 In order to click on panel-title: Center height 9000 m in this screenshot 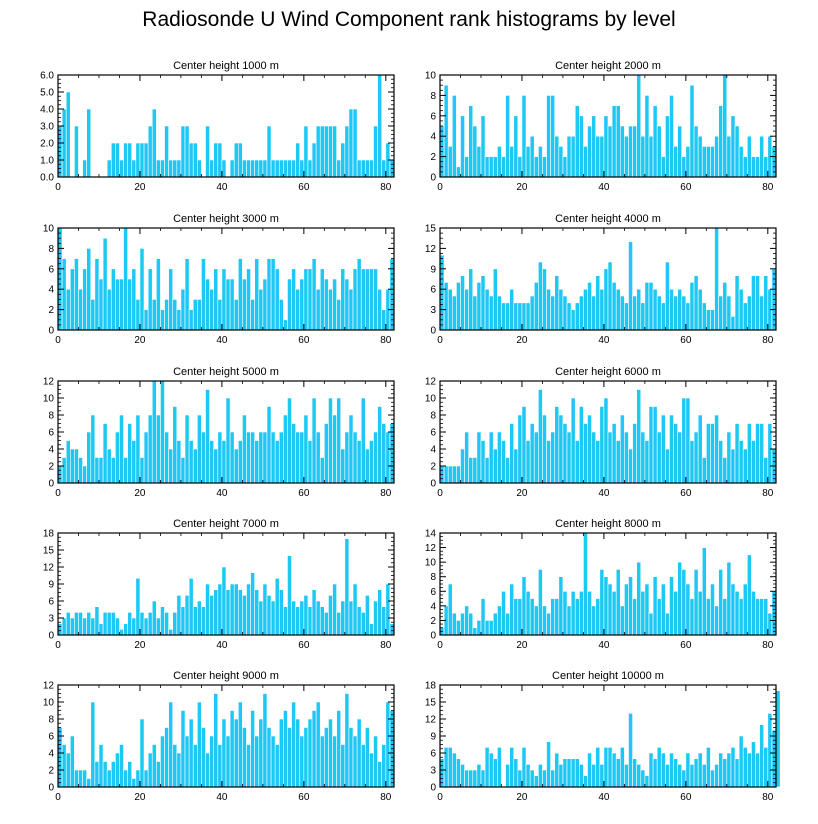, I will do `click(226, 676)`.